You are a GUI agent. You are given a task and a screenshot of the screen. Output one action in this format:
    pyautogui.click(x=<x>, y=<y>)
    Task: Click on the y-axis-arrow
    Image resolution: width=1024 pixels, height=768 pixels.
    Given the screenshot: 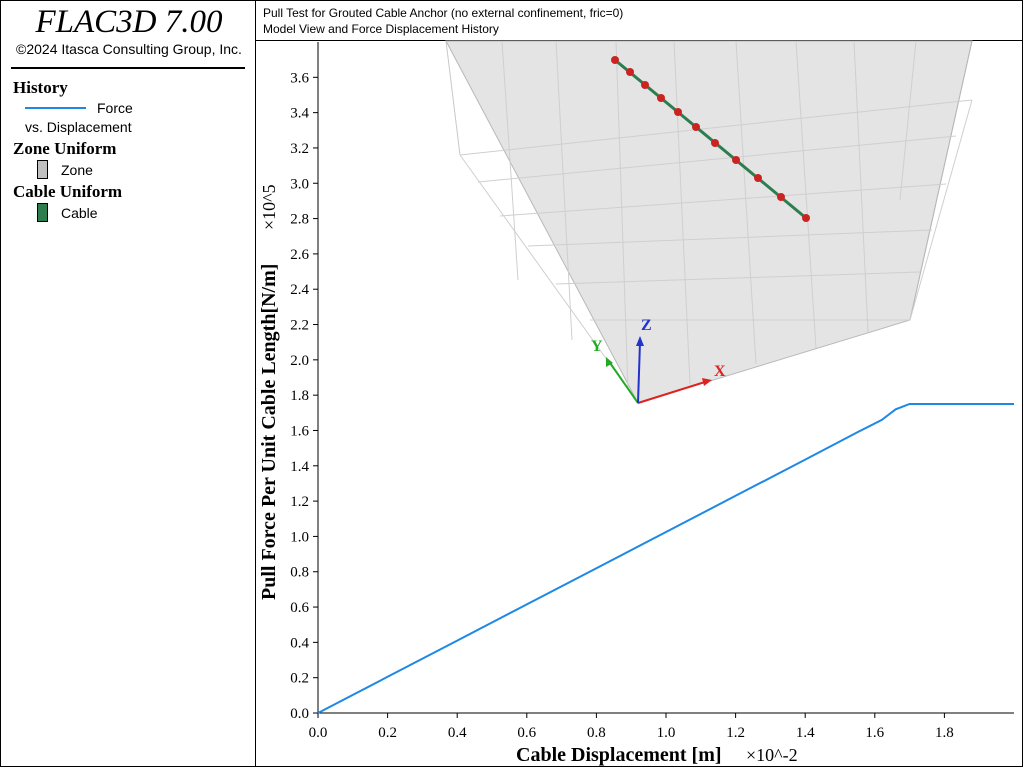 What is the action you would take?
    pyautogui.click(x=623, y=381)
    